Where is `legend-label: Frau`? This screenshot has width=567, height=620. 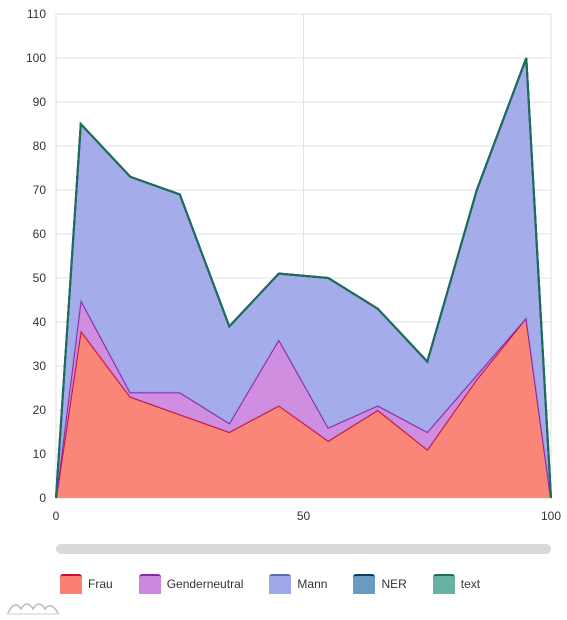
legend-label: Frau is located at coordinates (100, 584).